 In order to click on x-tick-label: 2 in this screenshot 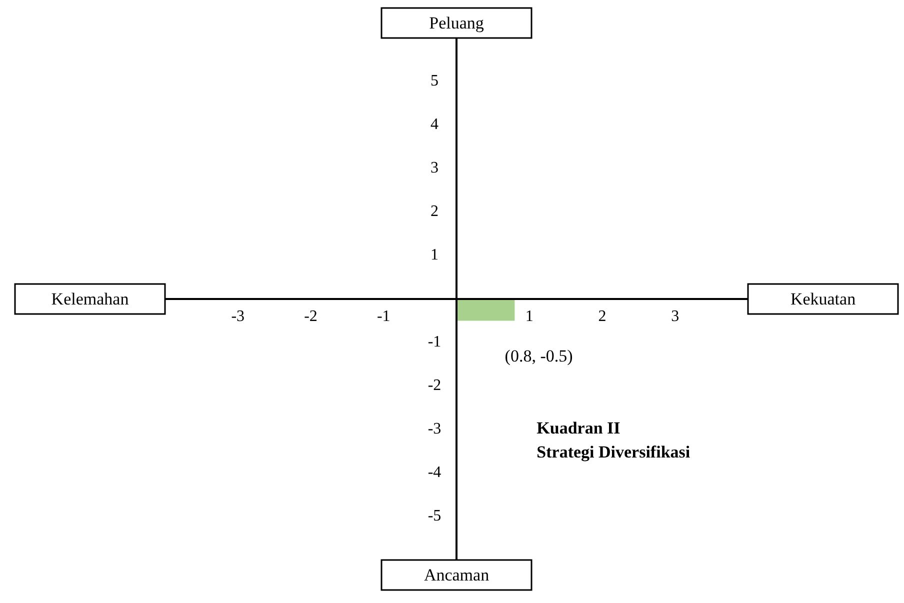, I will do `click(602, 317)`.